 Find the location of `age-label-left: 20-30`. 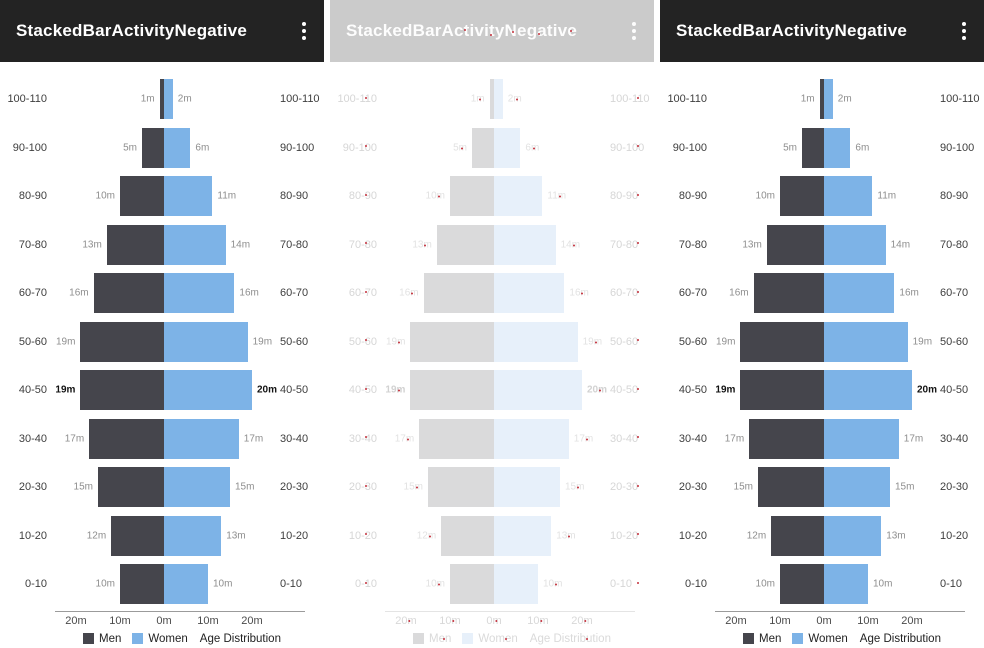

age-label-left: 20-30 is located at coordinates (692, 487).